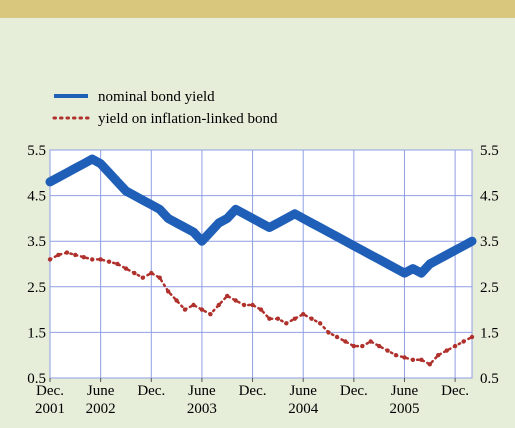  I want to click on header-band, so click(257, 9).